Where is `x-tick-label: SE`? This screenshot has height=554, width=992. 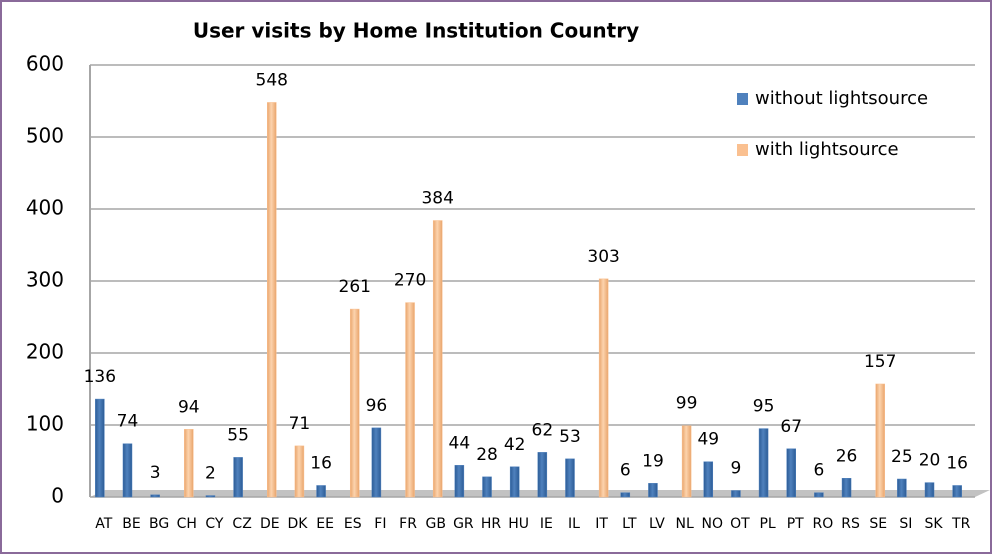 x-tick-label: SE is located at coordinates (878, 524).